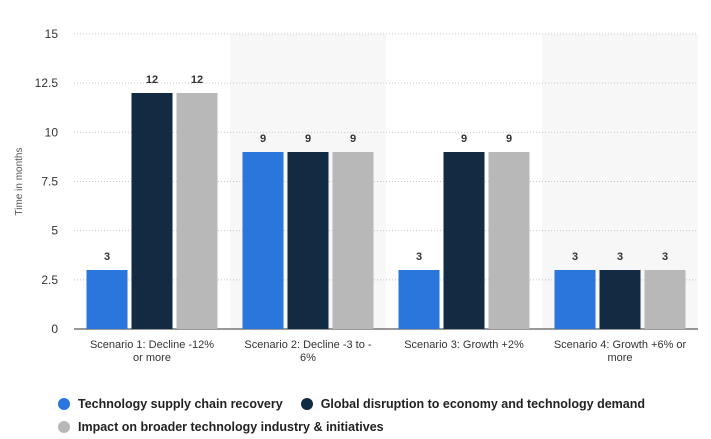 The image size is (711, 439). I want to click on y-tick-label: 10, so click(52, 132).